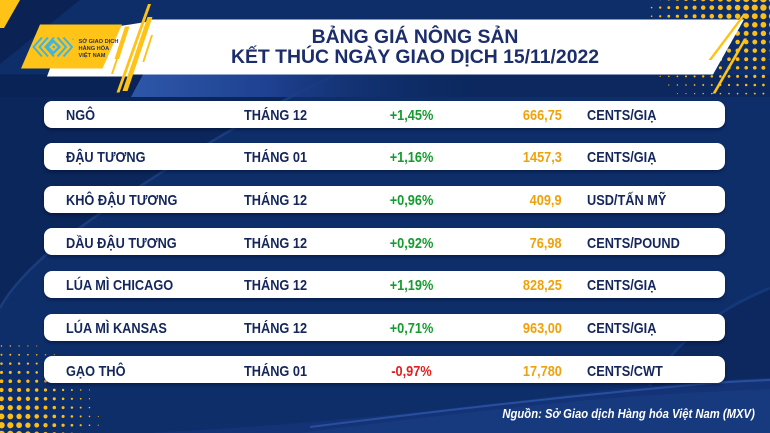 This screenshot has width=770, height=433. I want to click on svg-text: SỞ GIAO DỊCH, so click(99, 41).